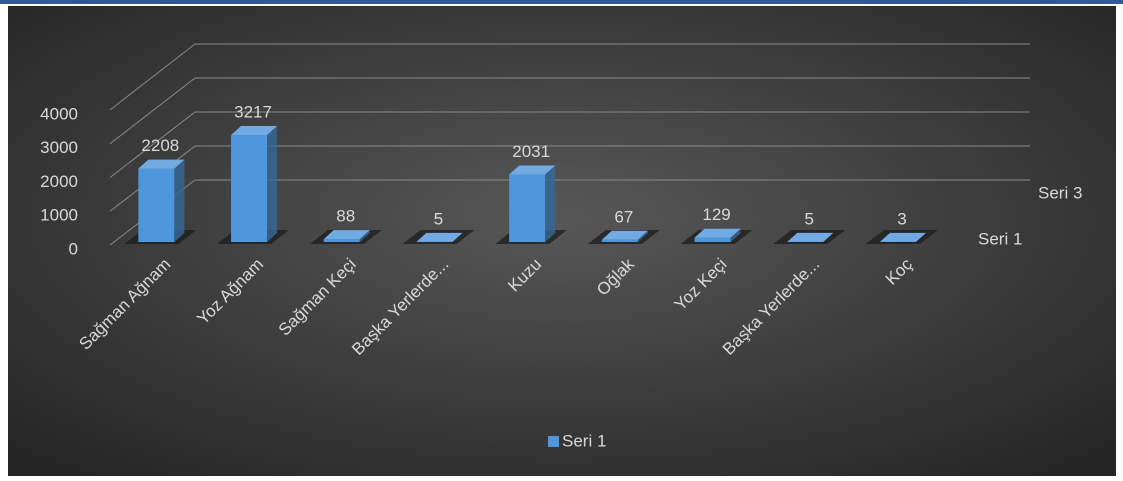  Describe the element at coordinates (561, 2) in the screenshot. I see `top-border` at that location.